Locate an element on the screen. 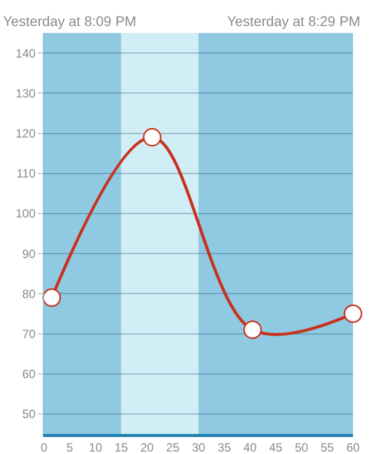  text: Yesterday at 8:09 PM is located at coordinates (69, 21).